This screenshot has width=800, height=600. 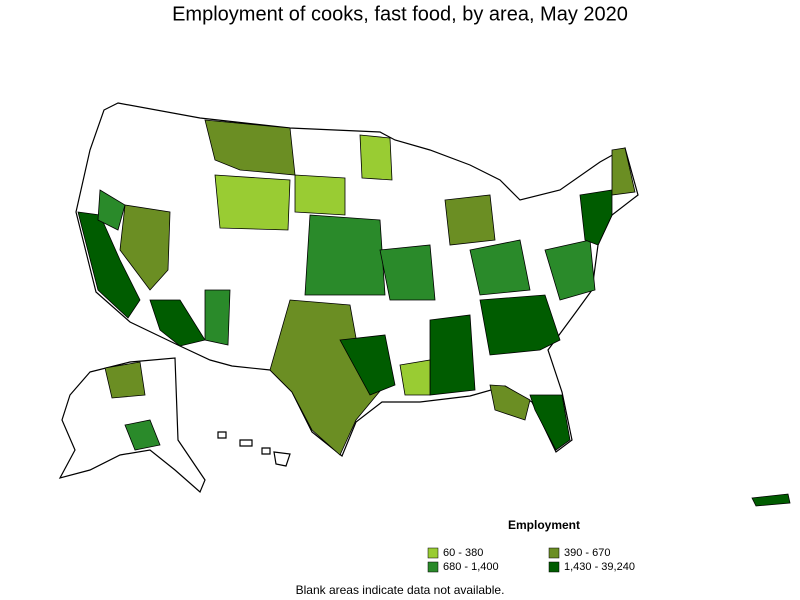 What do you see at coordinates (544, 525) in the screenshot?
I see `legend-title: Employment` at bounding box center [544, 525].